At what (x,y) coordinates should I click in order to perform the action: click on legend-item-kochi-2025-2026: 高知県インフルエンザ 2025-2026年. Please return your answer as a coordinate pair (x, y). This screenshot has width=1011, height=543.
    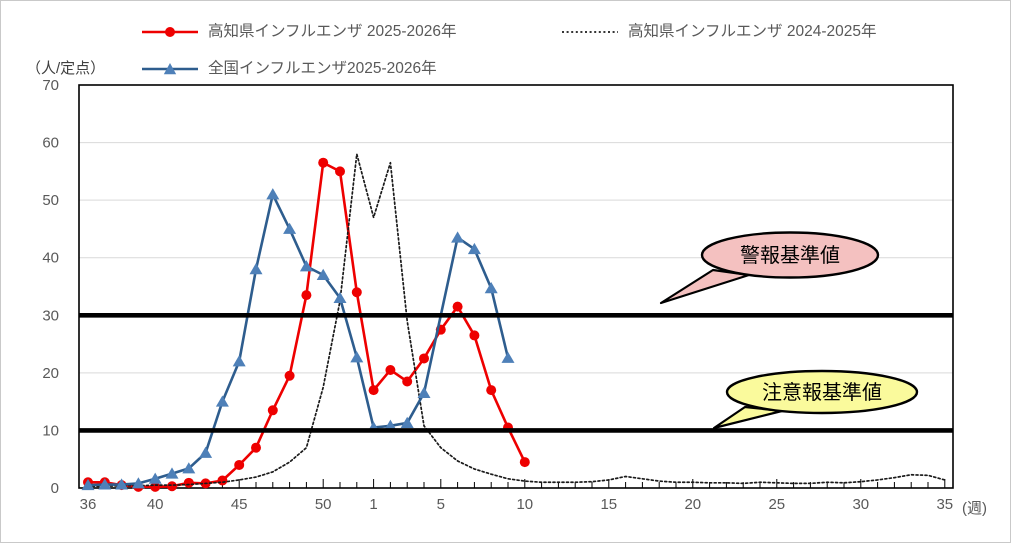
    Looking at the image, I should click on (298, 32).